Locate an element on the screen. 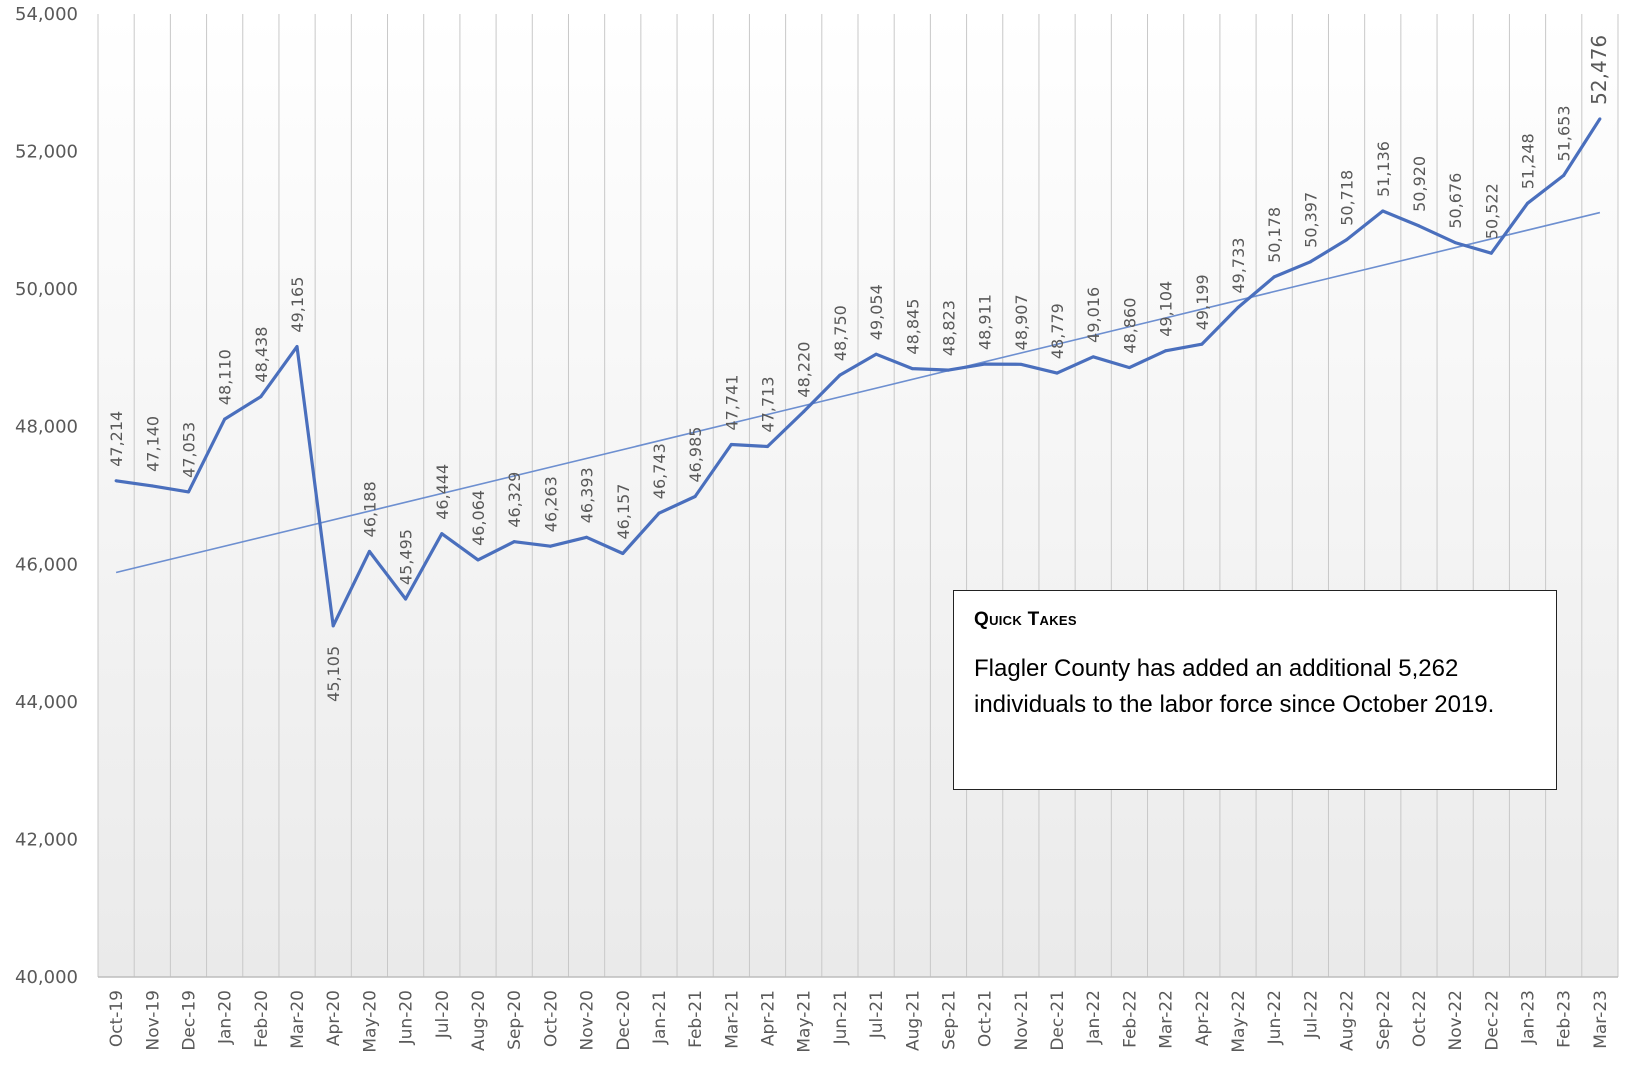  data-label: 47,053 is located at coordinates (188, 450).